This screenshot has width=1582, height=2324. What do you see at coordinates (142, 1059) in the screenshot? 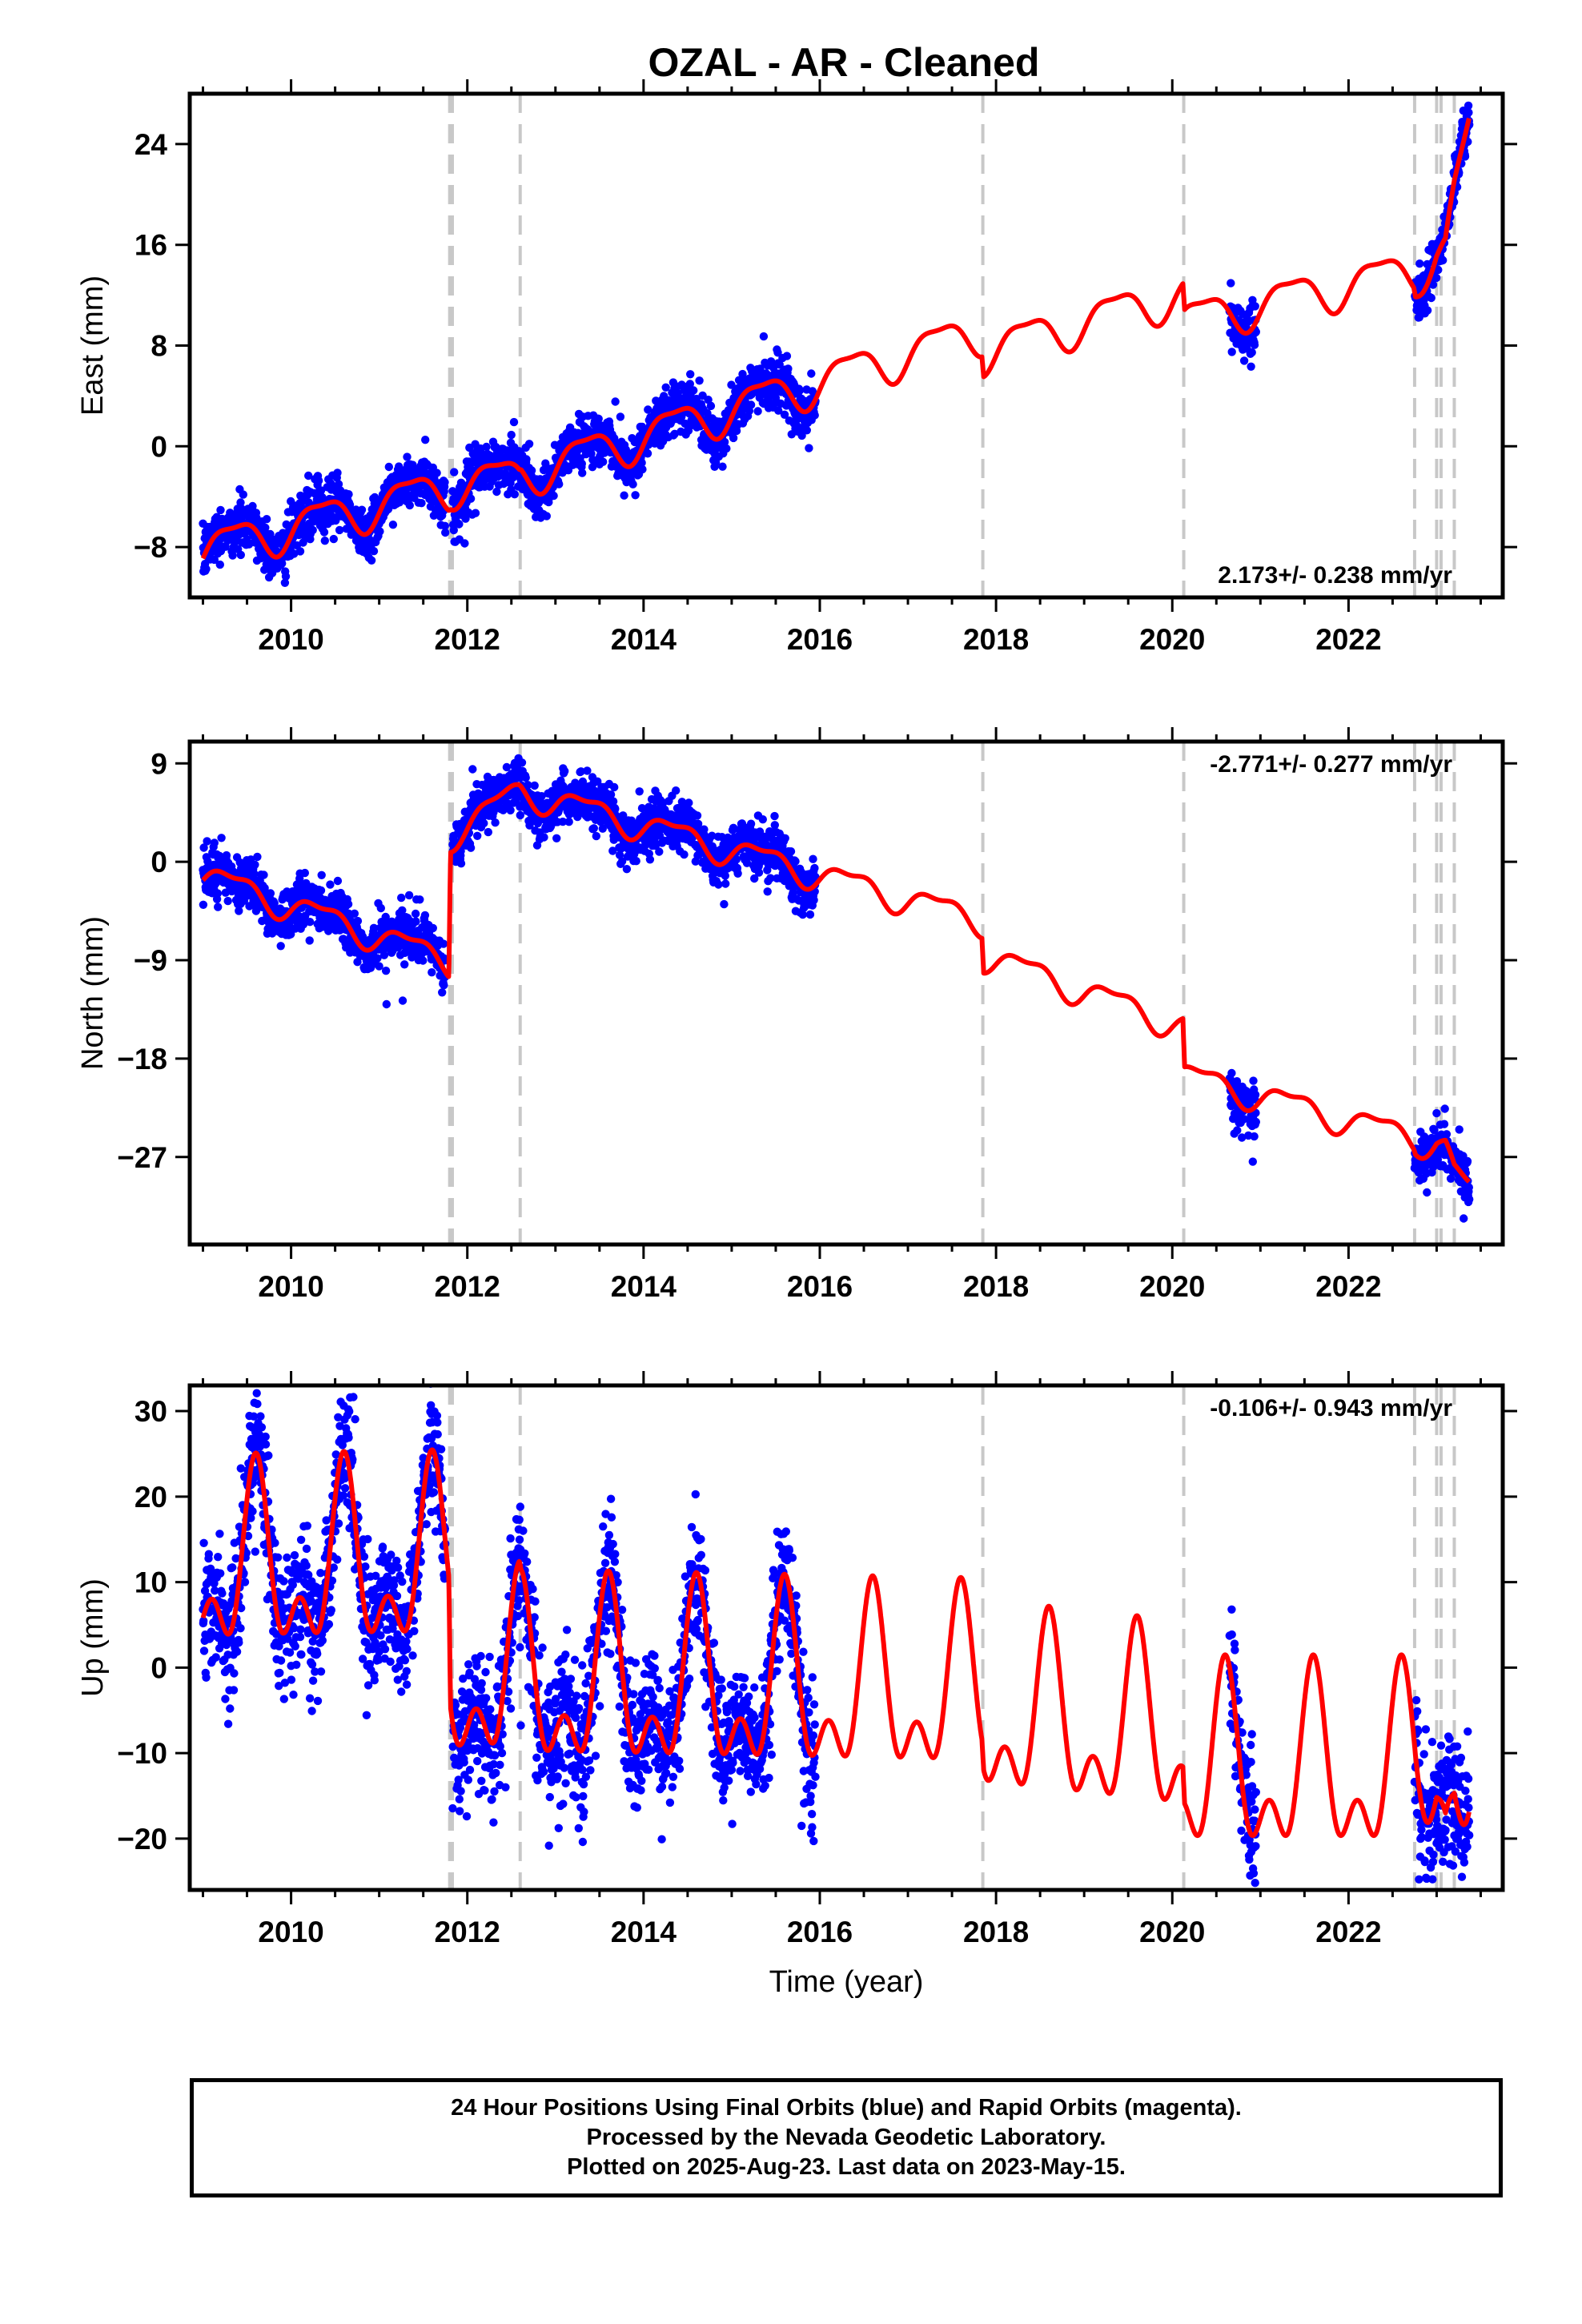
I see `y-tick-label: −18` at bounding box center [142, 1059].